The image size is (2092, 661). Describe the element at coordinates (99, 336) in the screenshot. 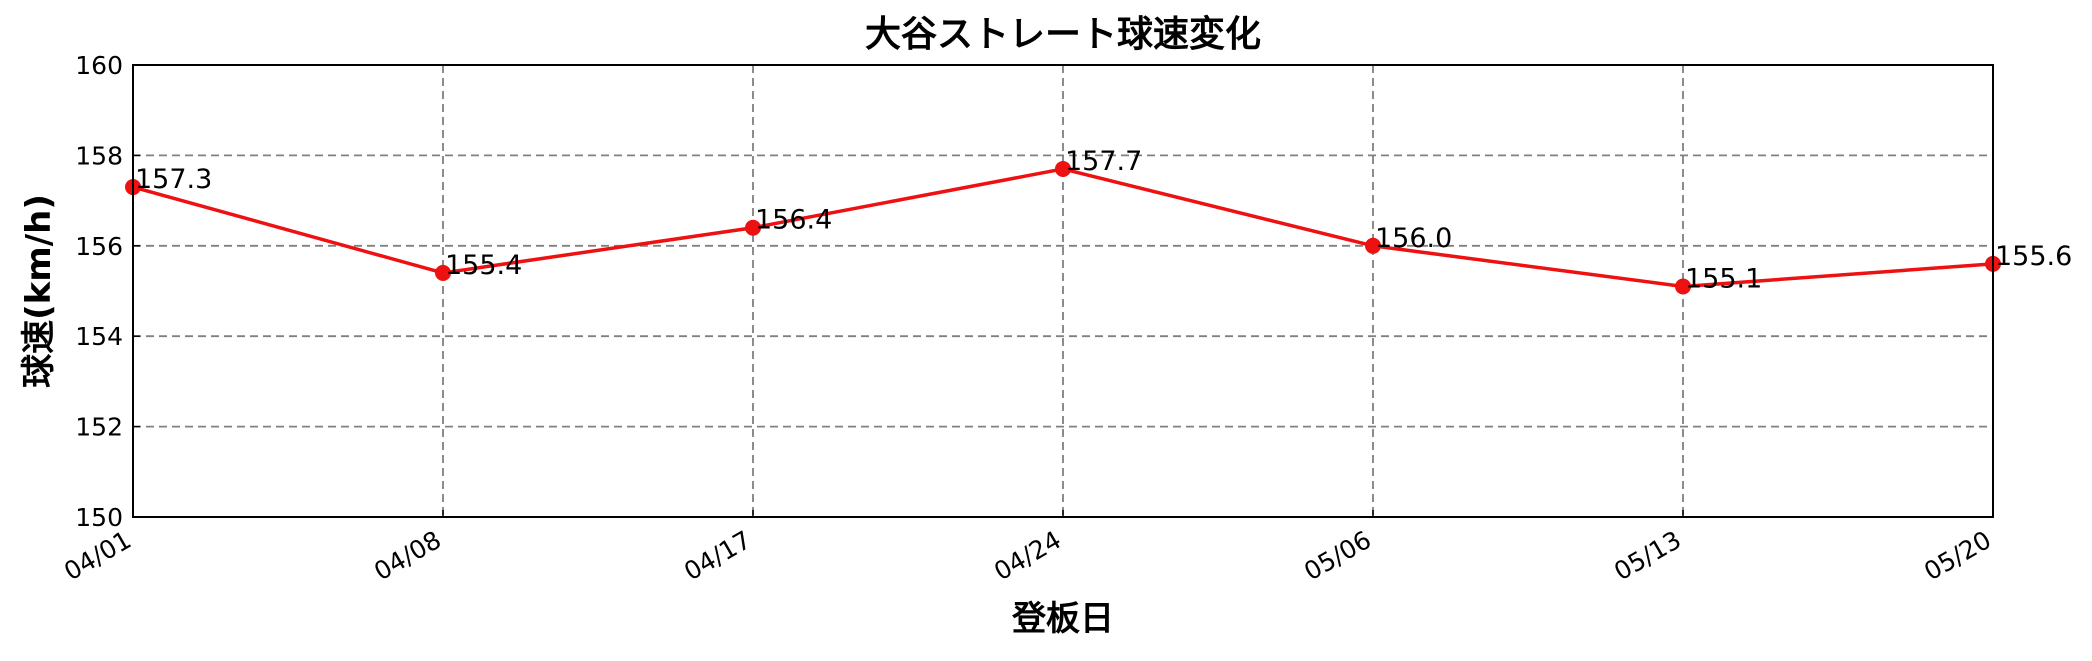

I see `y-tick-label-2: 154` at that location.